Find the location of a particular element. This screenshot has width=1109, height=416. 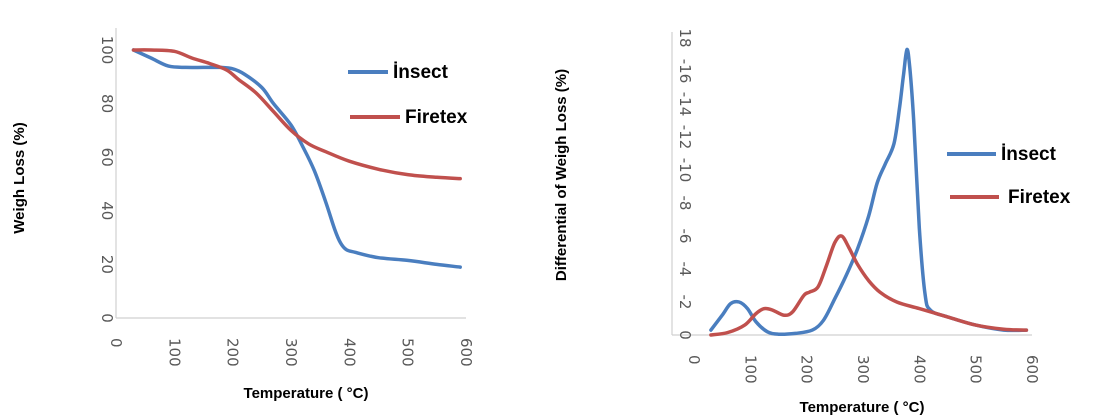

chart1-y-tick-labels: 0 -2 -4 -6 -8 -10 -12 -14 -16 18 is located at coordinates (685, 183).